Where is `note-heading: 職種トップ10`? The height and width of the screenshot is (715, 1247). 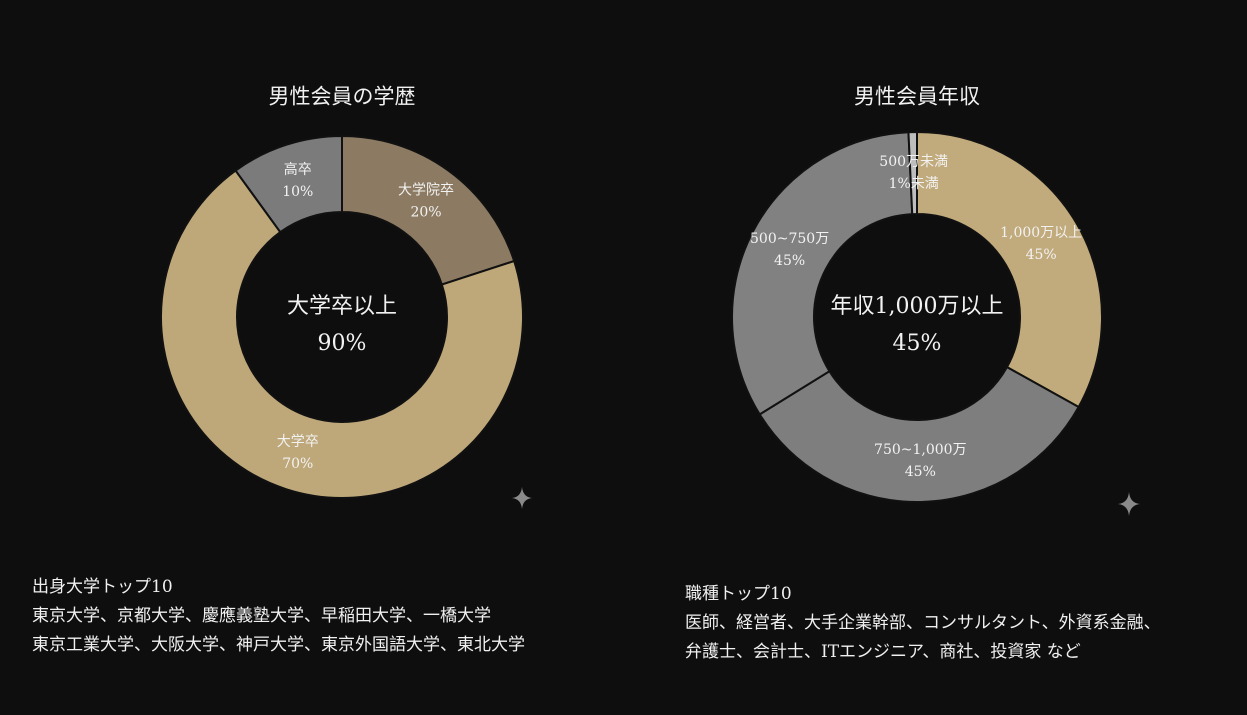
note-heading: 職種トップ10 is located at coordinates (738, 594).